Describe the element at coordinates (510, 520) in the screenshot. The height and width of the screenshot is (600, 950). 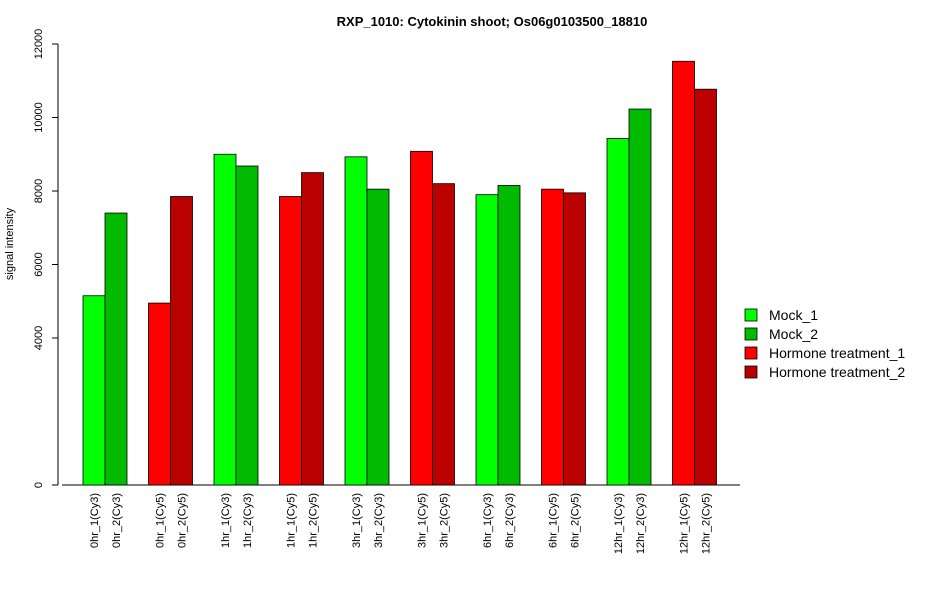
I see `category-label: 6hr_2(Cy3)` at that location.